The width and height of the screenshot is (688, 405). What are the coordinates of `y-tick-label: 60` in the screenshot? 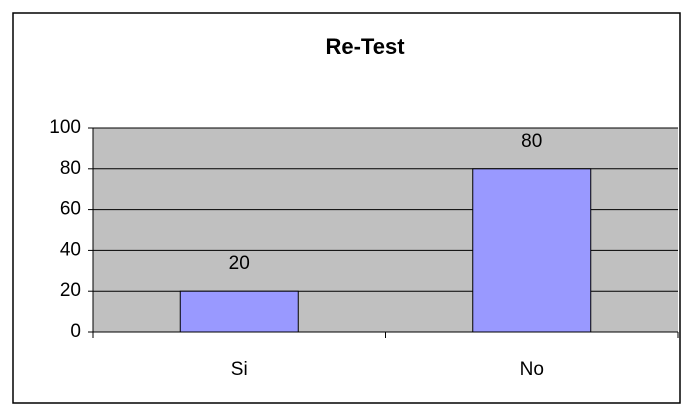 It's located at (70, 209).